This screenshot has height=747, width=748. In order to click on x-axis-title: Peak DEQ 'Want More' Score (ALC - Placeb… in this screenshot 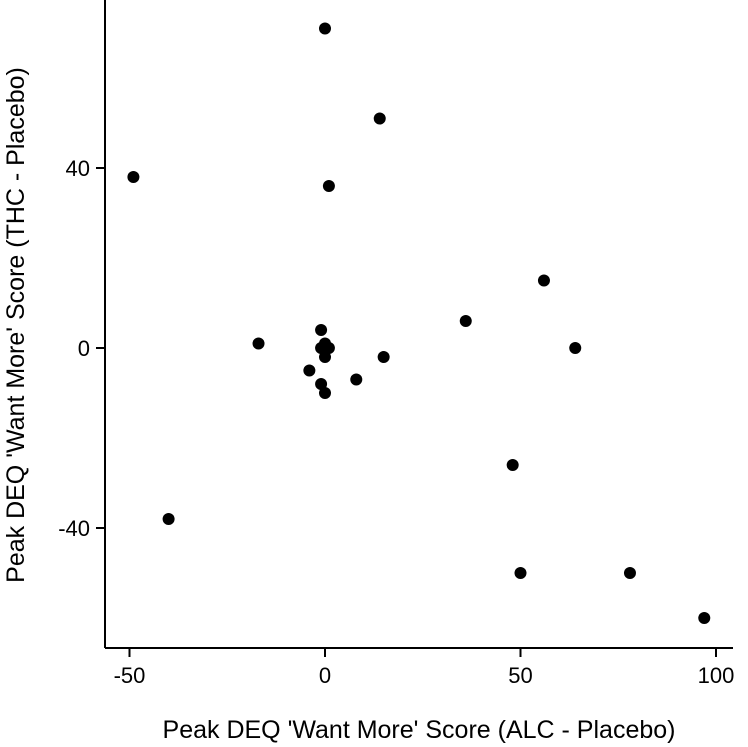, I will do `click(419, 730)`.